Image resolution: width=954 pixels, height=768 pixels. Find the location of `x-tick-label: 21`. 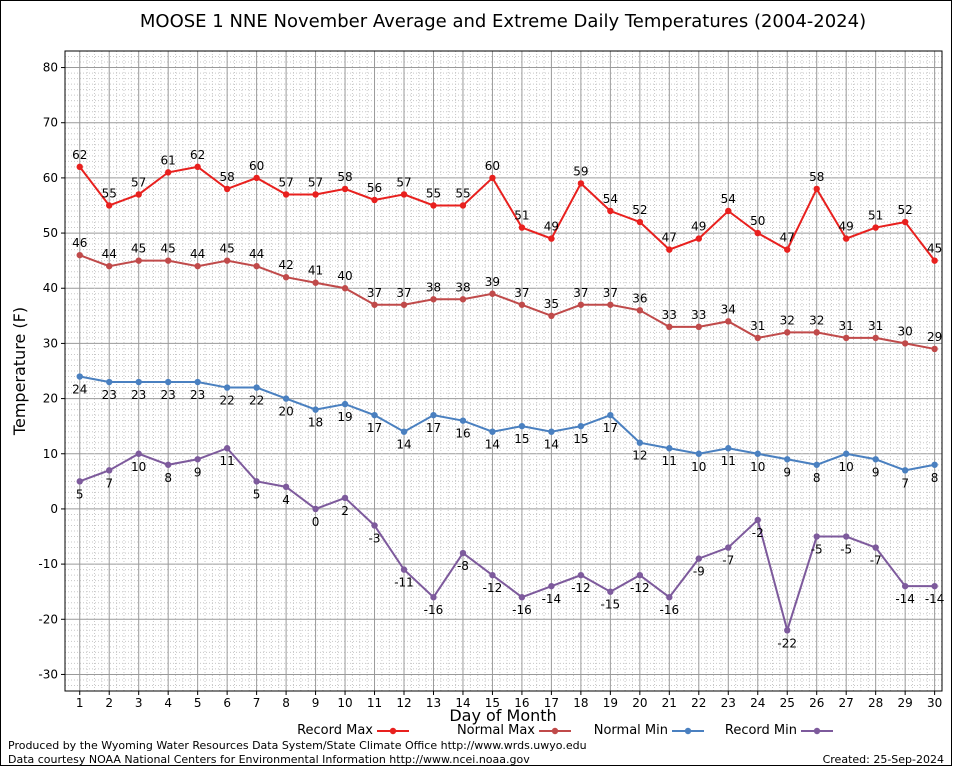

x-tick-label: 21 is located at coordinates (669, 703).